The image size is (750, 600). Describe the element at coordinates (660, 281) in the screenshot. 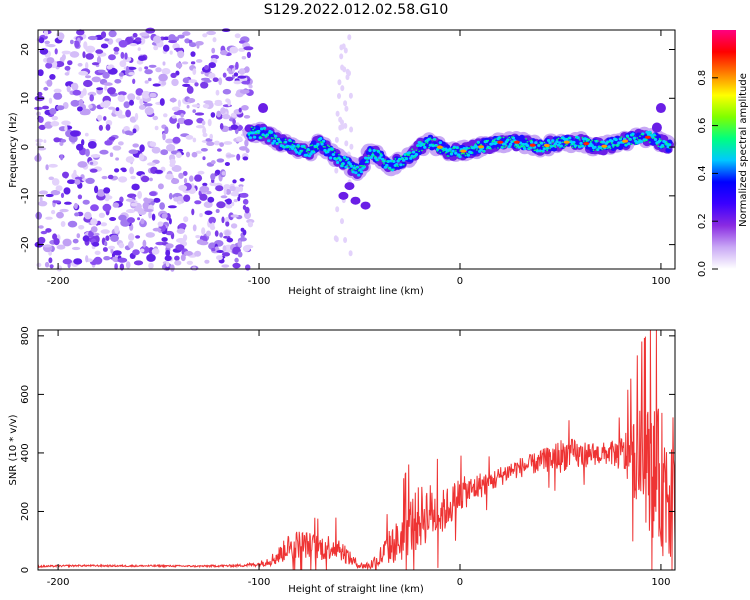

I see `heatmap-x-tick-label: 100` at that location.